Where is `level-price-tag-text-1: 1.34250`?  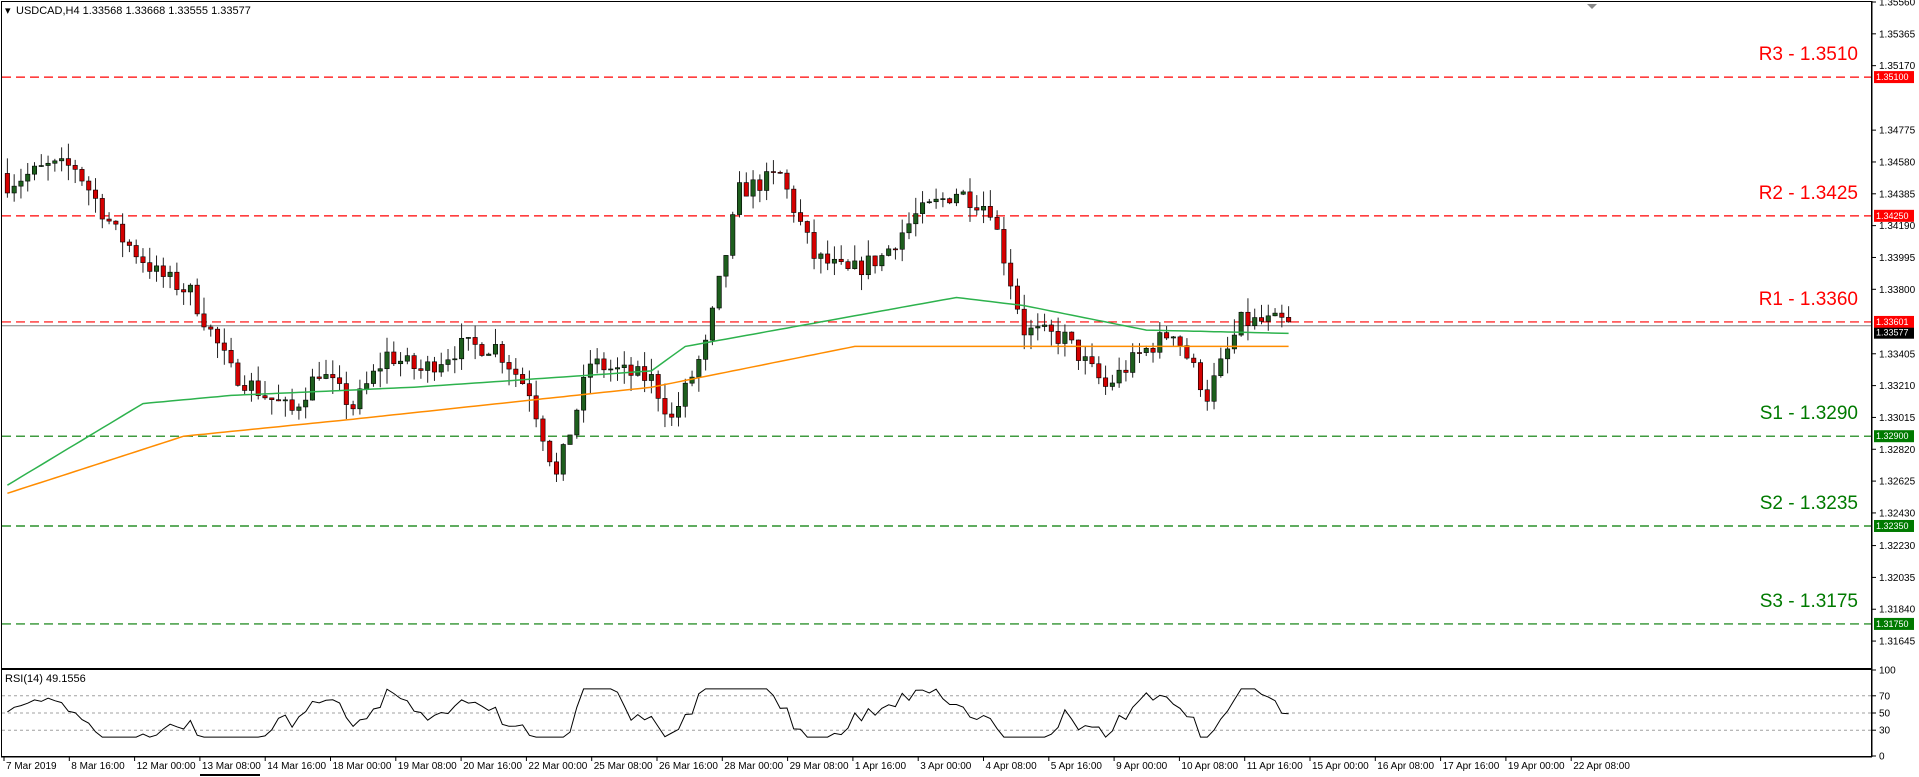 level-price-tag-text-1: 1.34250 is located at coordinates (1892, 216).